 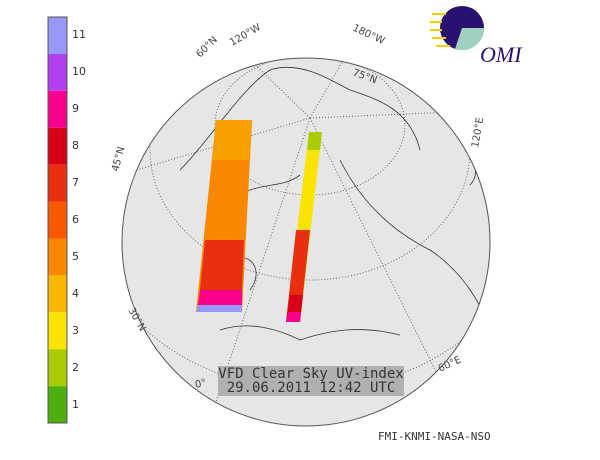 I want to click on credit-text: FMI-KNMI-NASA-NSO, so click(x=434, y=436).